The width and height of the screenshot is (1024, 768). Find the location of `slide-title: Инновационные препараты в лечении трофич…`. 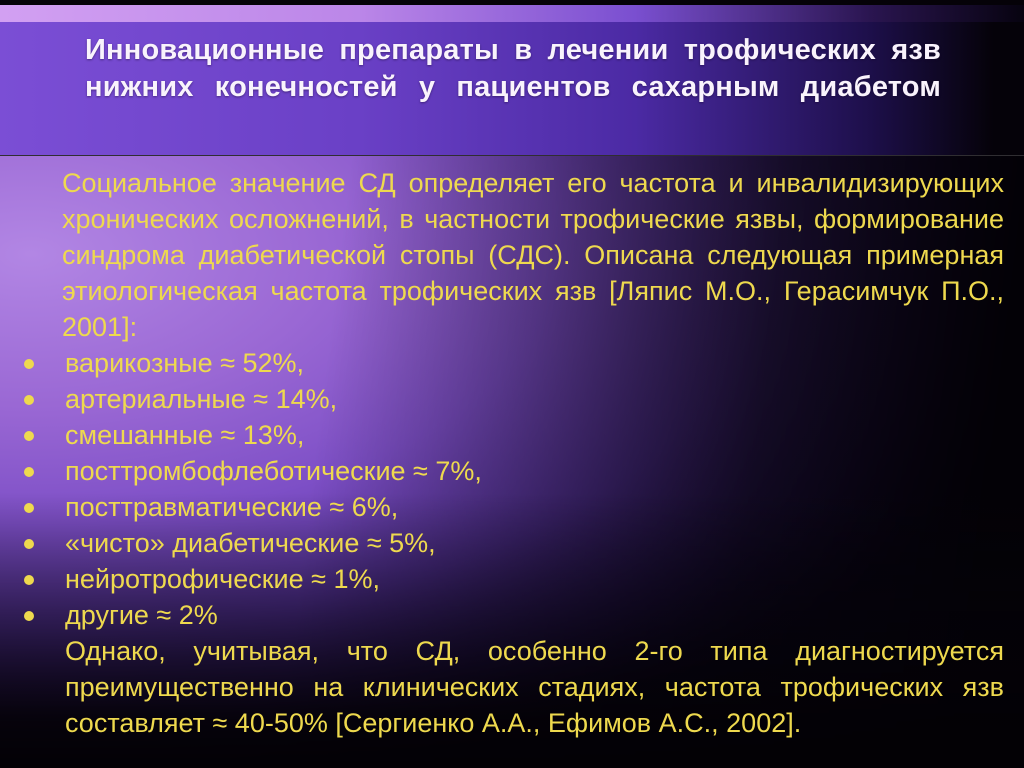

slide-title: Инновационные препараты в лечении трофич… is located at coordinates (513, 68).